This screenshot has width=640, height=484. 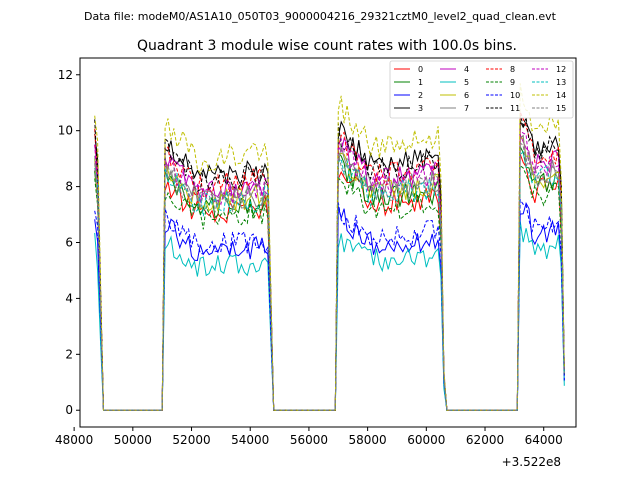 I want to click on legend-label-10: 10, so click(x=515, y=95).